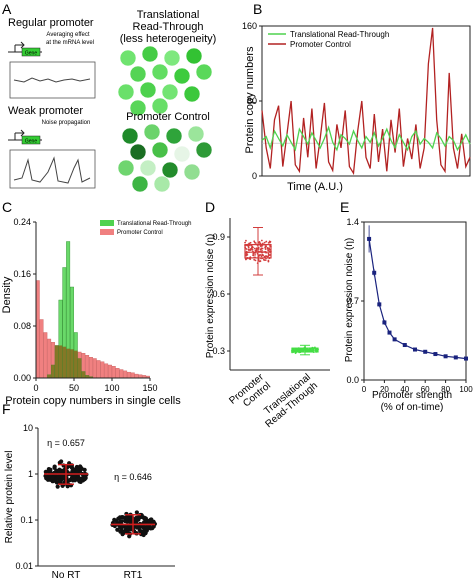 This screenshot has height=583, width=474. What do you see at coordinates (9, 497) in the screenshot?
I see `f-y-axis-label: Relative protein level` at bounding box center [9, 497].